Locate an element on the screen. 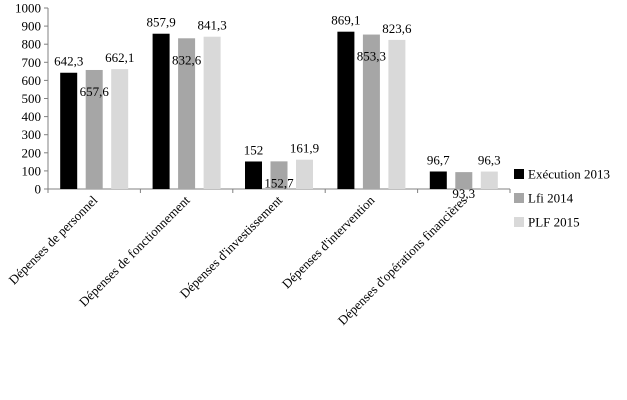 The width and height of the screenshot is (627, 400). y-tick-label: 200 is located at coordinates (32, 152).